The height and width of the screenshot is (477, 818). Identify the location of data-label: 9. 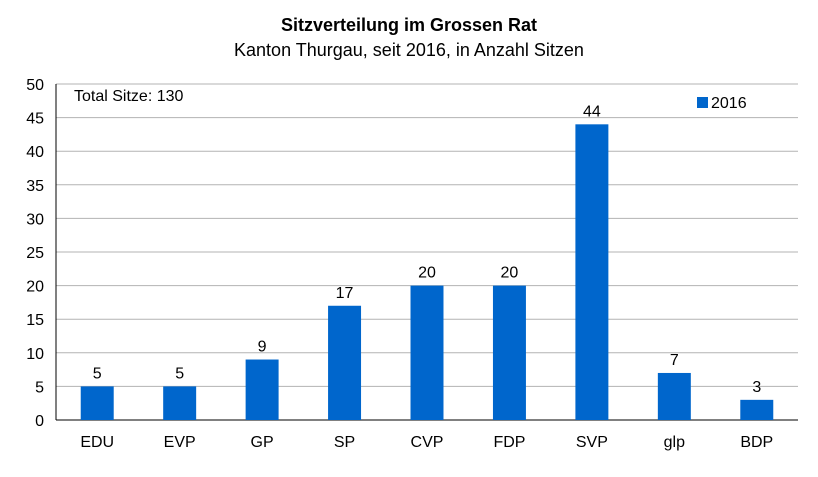
(262, 347).